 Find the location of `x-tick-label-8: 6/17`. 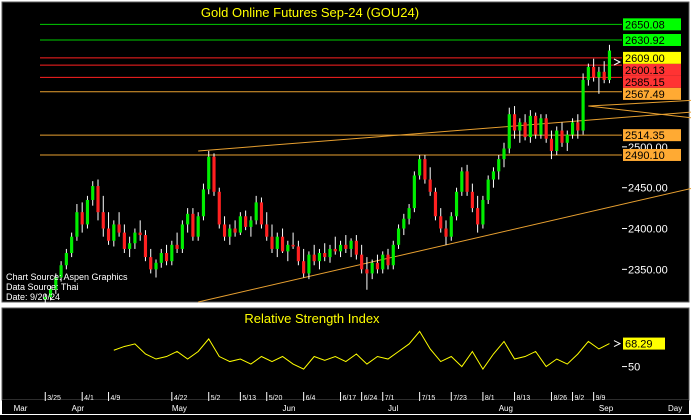

x-tick-label-8: 6/17 is located at coordinates (350, 398).